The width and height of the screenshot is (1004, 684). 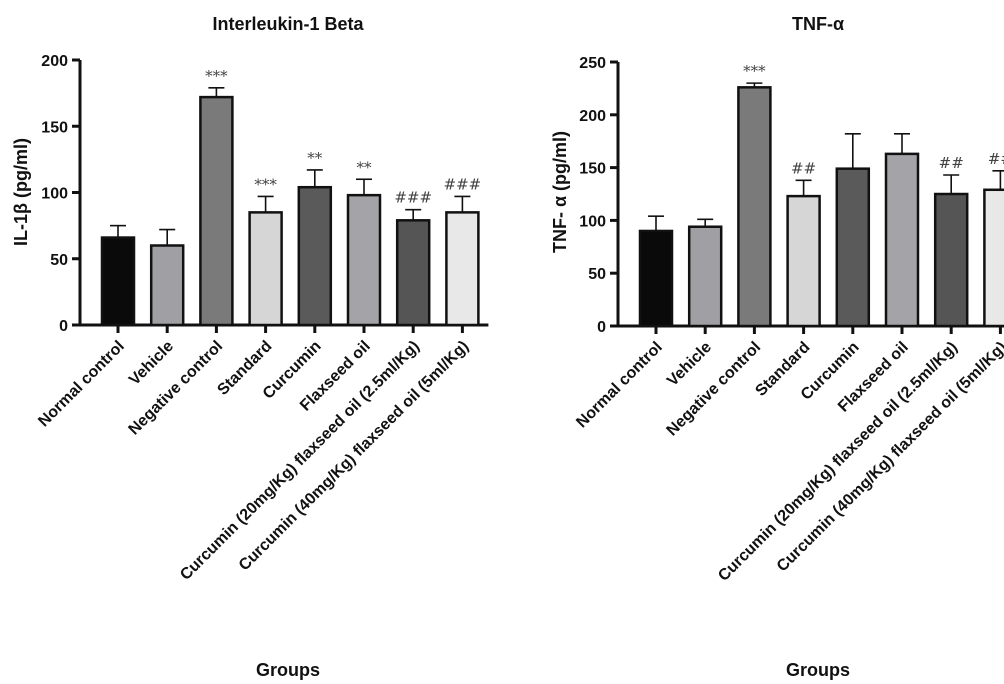 I want to click on y-axis-label: TNF- α (pg/ml), so click(x=560, y=192).